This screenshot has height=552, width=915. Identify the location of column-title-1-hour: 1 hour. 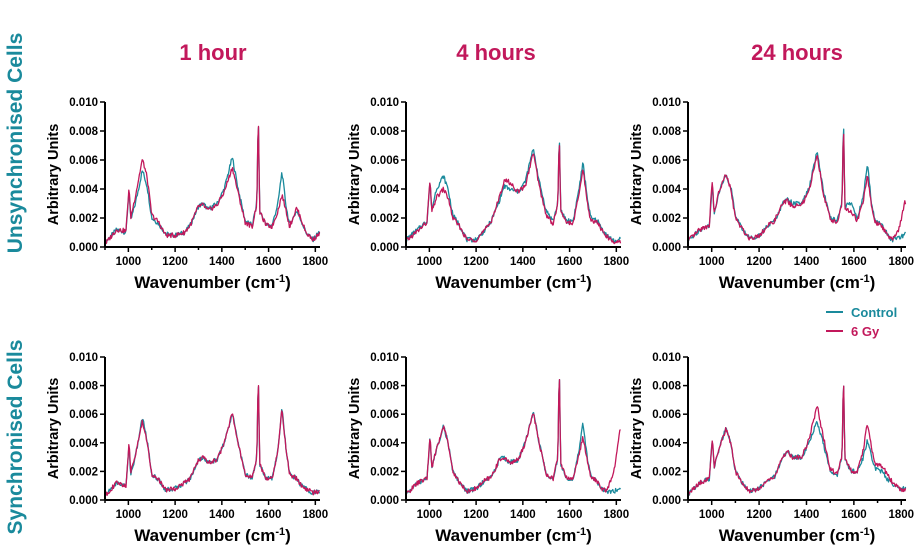
(213, 52).